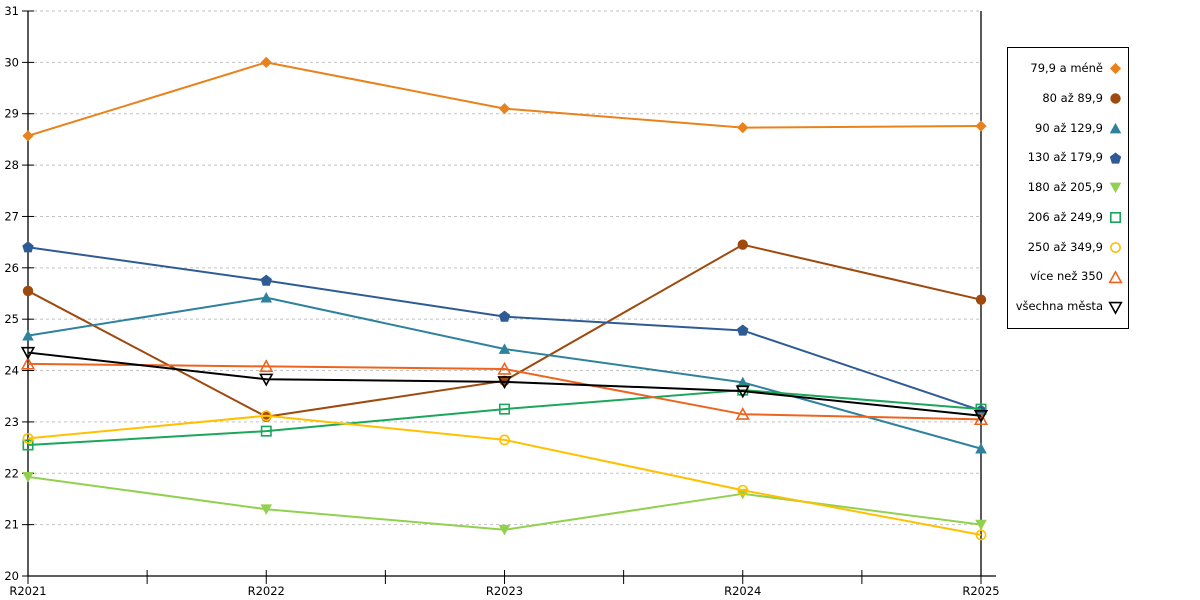  Describe the element at coordinates (11, 319) in the screenshot. I see `y-axis-label: 25` at that location.